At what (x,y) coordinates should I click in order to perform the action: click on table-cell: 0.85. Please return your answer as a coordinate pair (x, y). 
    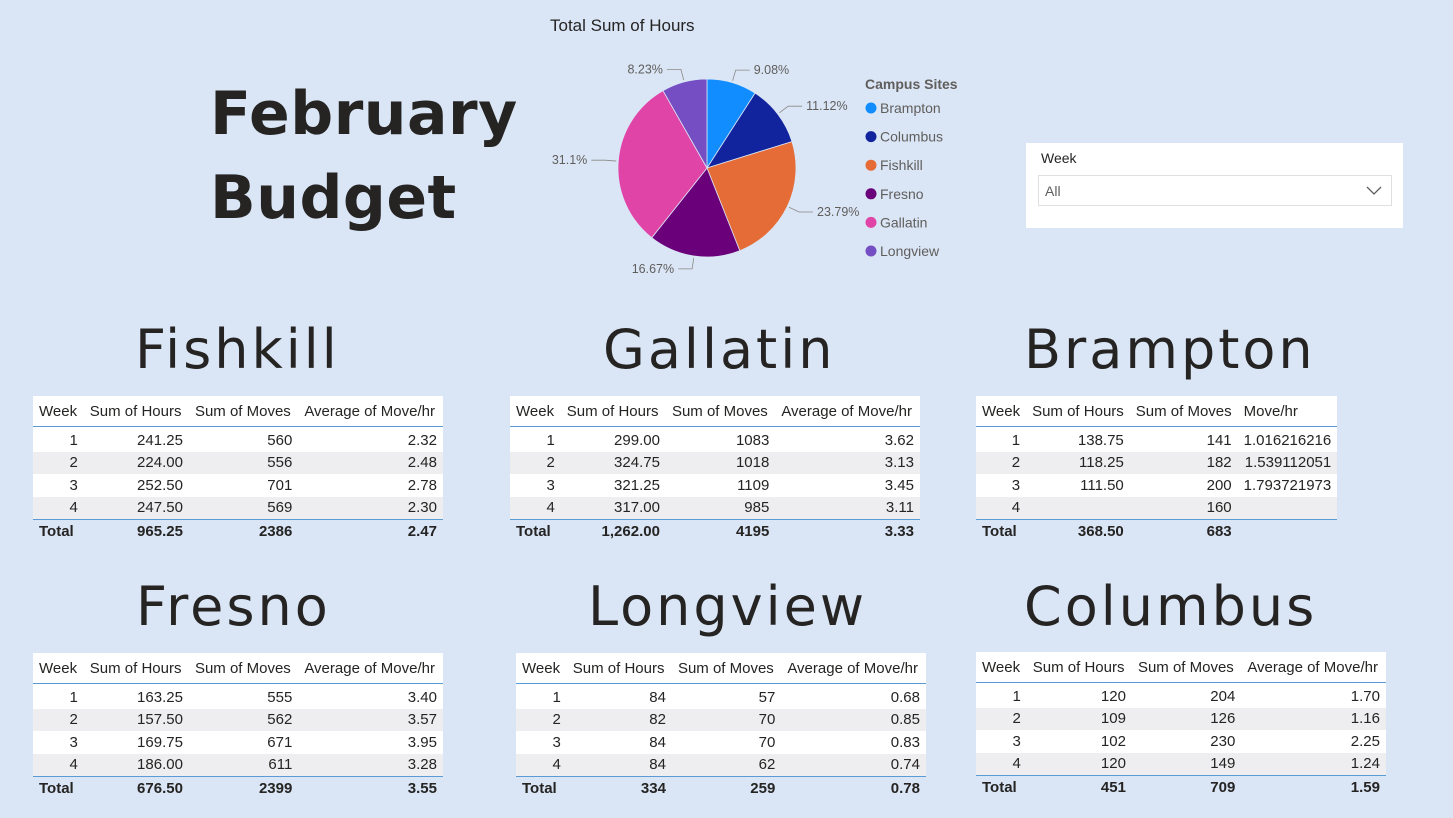
    Looking at the image, I should click on (853, 719).